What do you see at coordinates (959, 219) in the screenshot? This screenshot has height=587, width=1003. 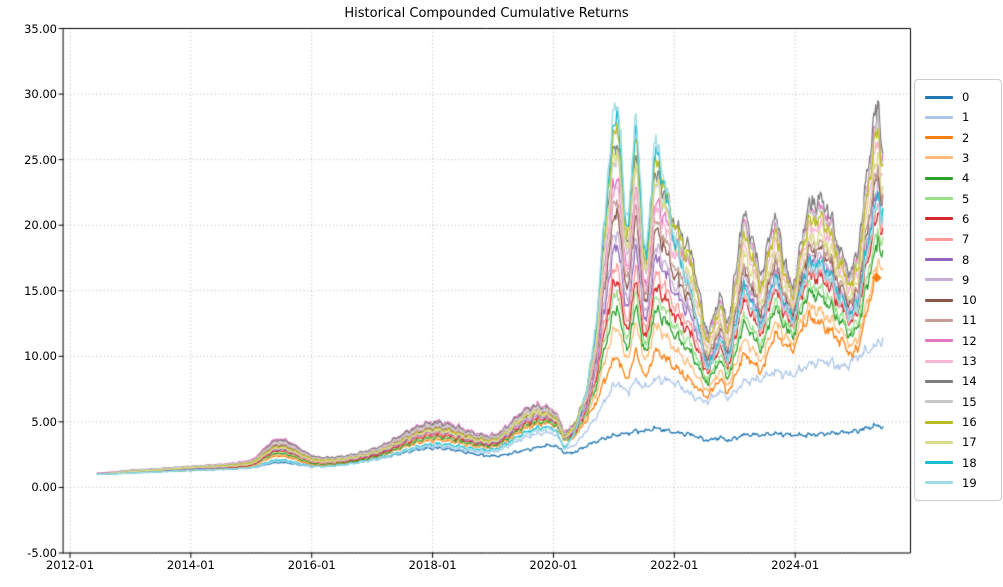 I see `legend-item: 6` at bounding box center [959, 219].